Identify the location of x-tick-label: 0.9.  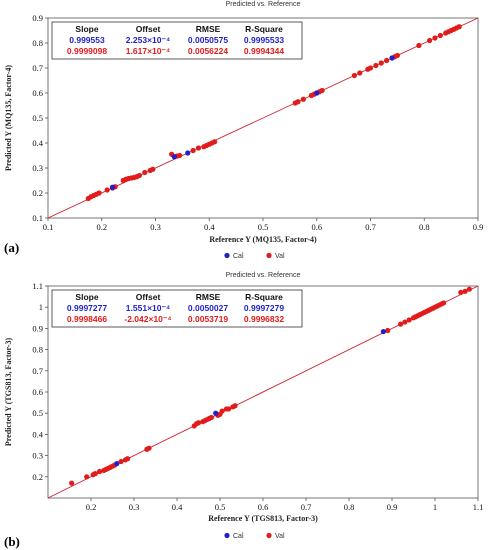
(478, 227).